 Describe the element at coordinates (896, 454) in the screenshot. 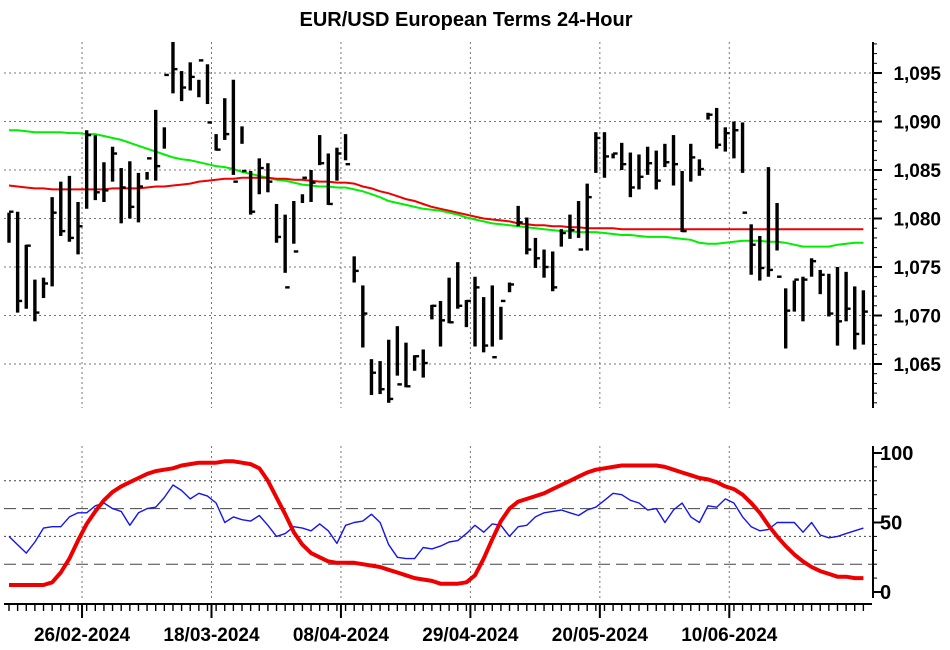

I see `indicator-tick-label-2: 100` at that location.